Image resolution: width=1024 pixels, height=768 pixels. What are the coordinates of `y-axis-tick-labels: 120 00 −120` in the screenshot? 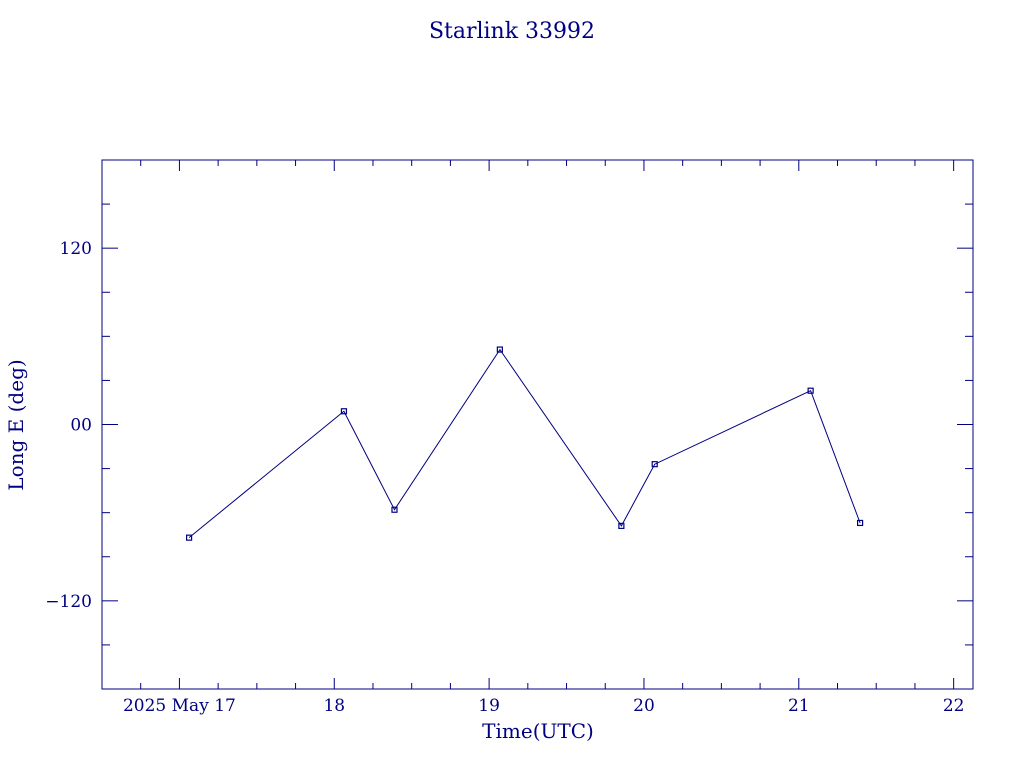 It's located at (68, 425).